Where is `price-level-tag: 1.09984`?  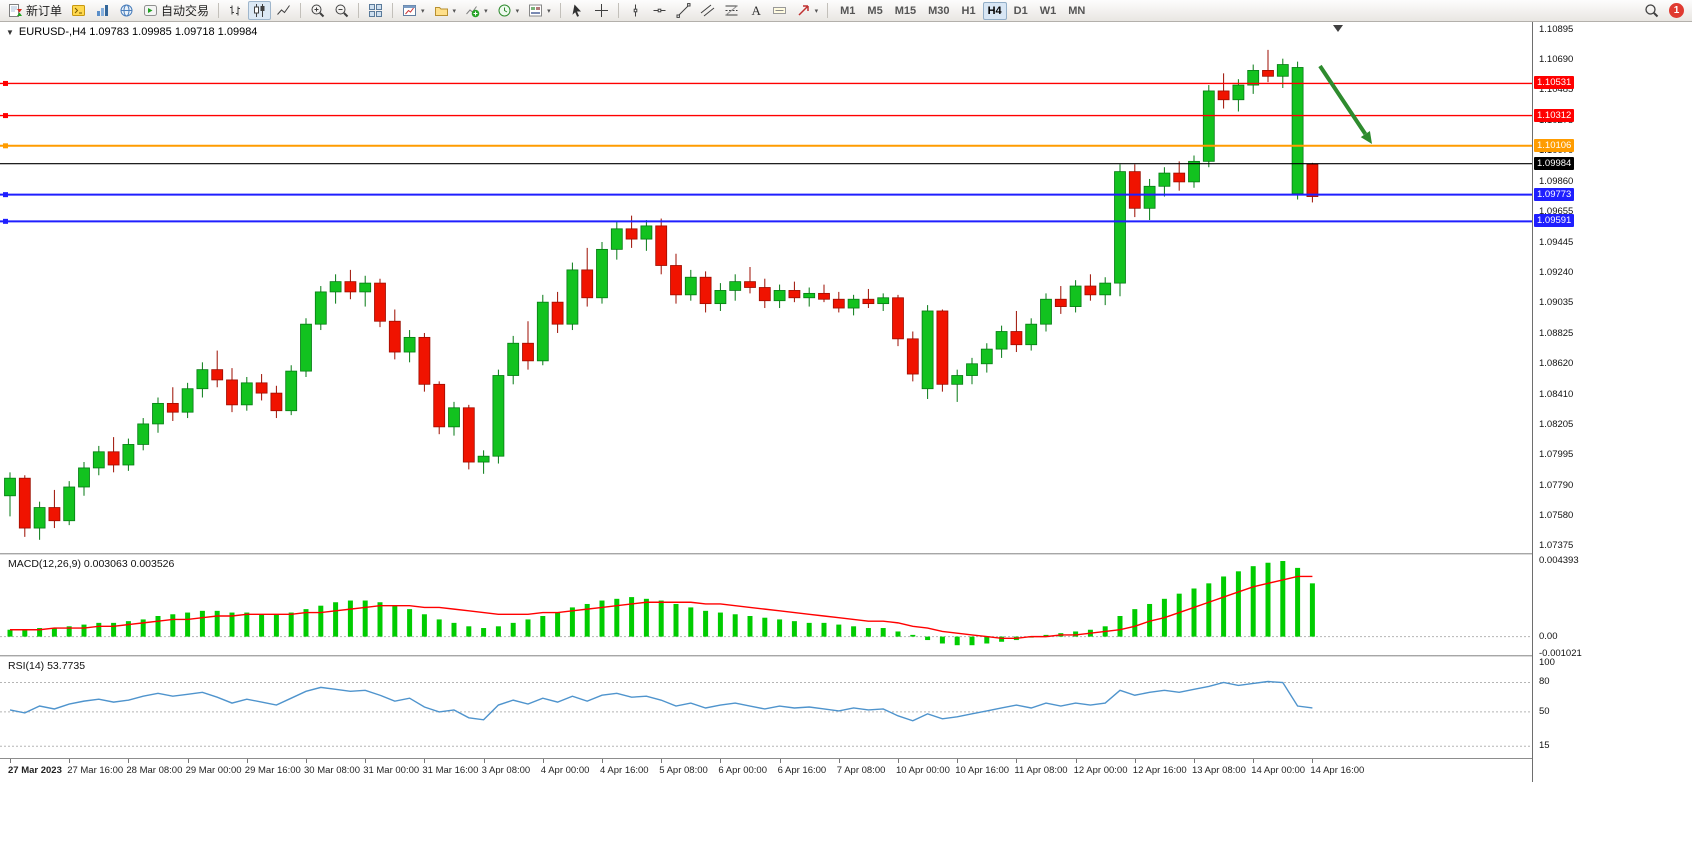
price-level-tag: 1.09984 is located at coordinates (1554, 163).